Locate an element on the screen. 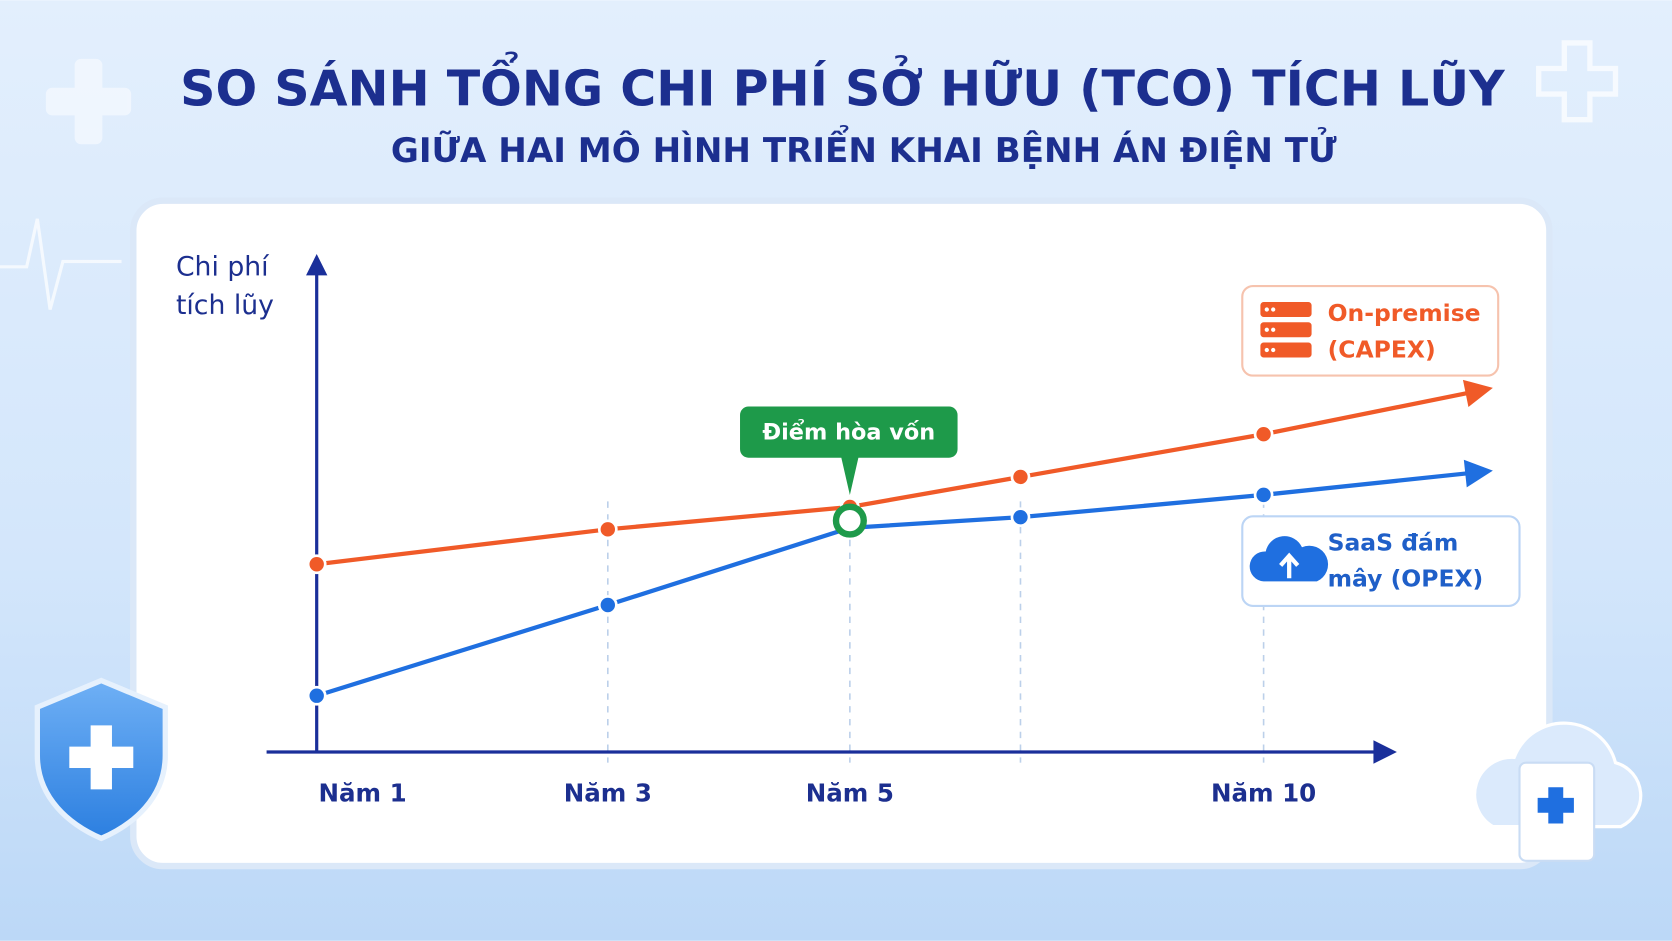  x-tick-label: Năm 1 is located at coordinates (362, 793).